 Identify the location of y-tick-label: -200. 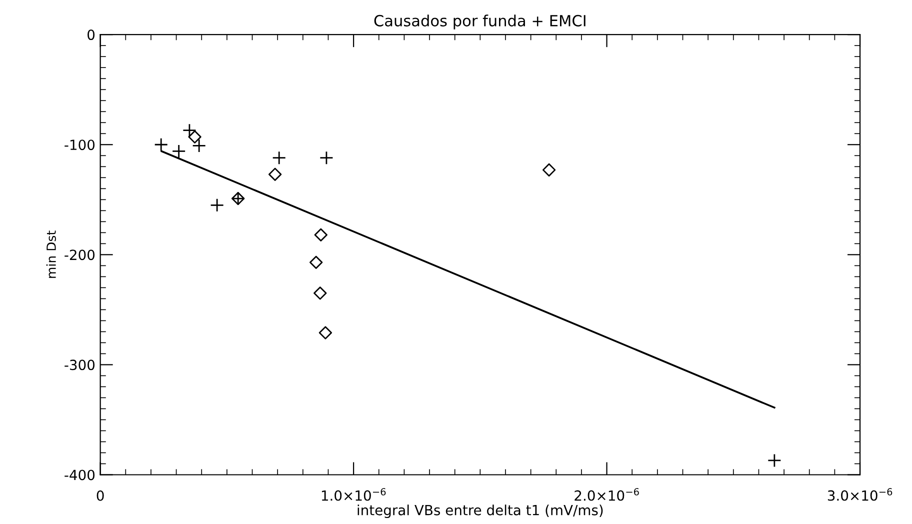
(79, 255).